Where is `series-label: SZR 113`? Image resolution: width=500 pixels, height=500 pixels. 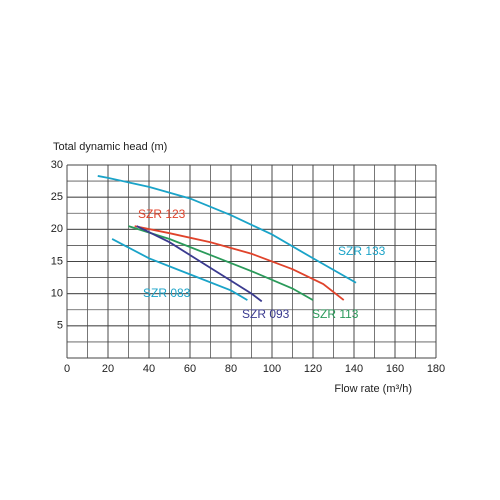
series-label: SZR 113 is located at coordinates (335, 314).